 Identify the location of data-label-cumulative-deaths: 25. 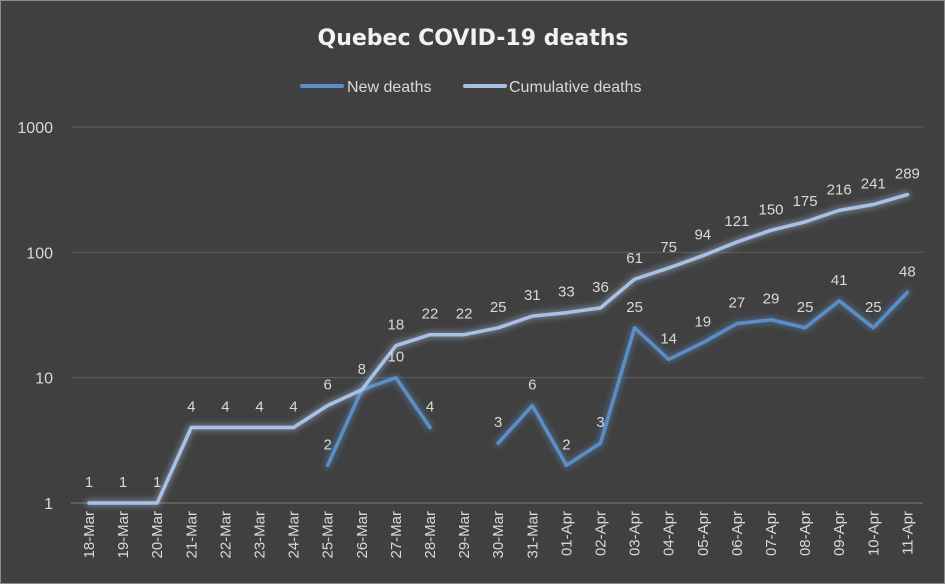
(498, 307).